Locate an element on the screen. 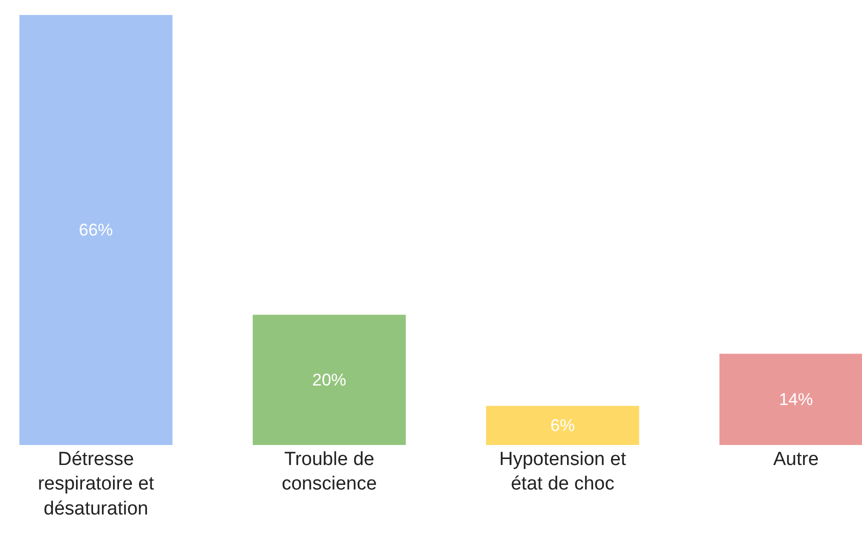  x-tick-label: Autre is located at coordinates (796, 459).